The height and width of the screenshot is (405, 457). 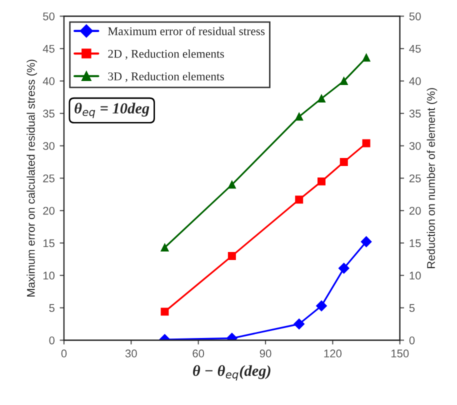 What do you see at coordinates (415, 81) in the screenshot?
I see `y2-tick-label: 40` at bounding box center [415, 81].